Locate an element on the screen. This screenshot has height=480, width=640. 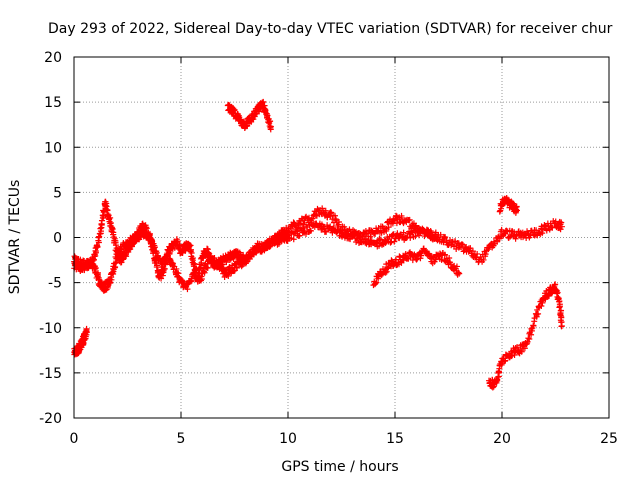
series-arc-evening-rise is located at coordinates (525, 336).